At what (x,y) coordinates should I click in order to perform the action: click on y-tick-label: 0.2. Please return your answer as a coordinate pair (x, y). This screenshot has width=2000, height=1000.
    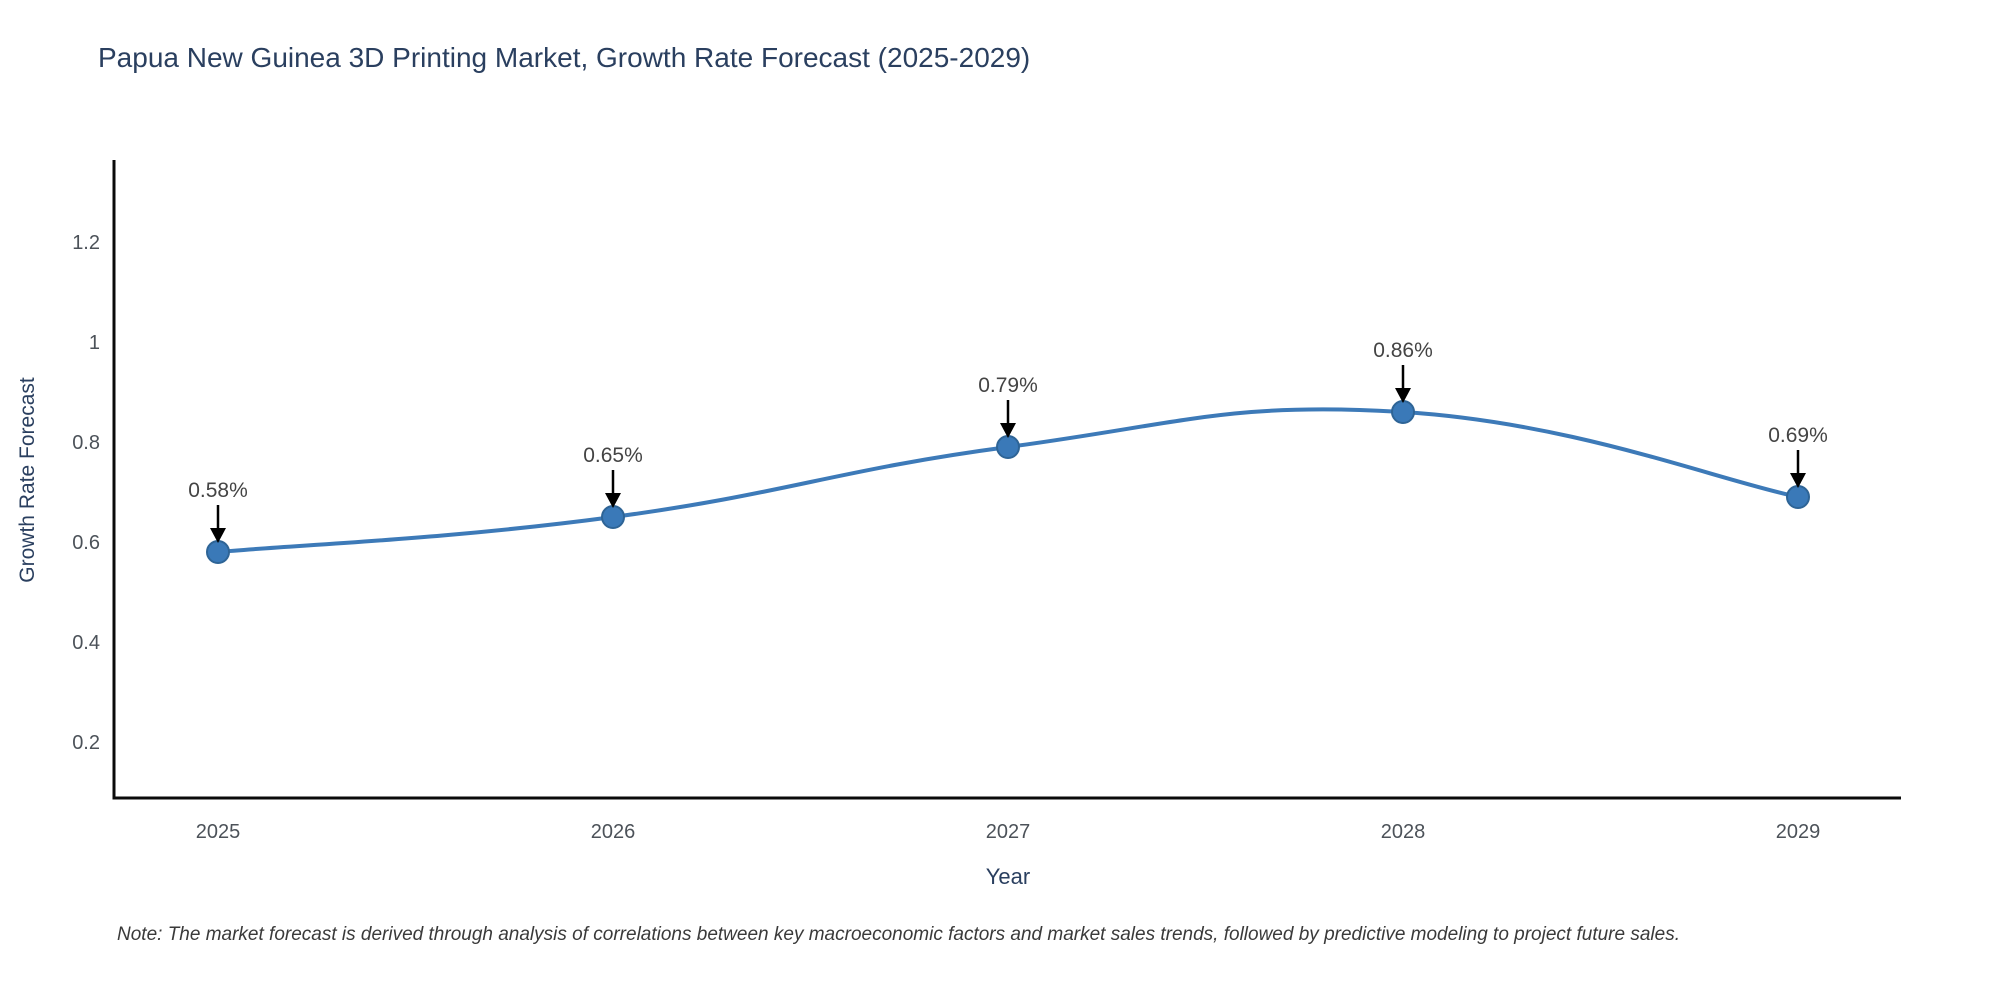
    Looking at the image, I should click on (86, 743).